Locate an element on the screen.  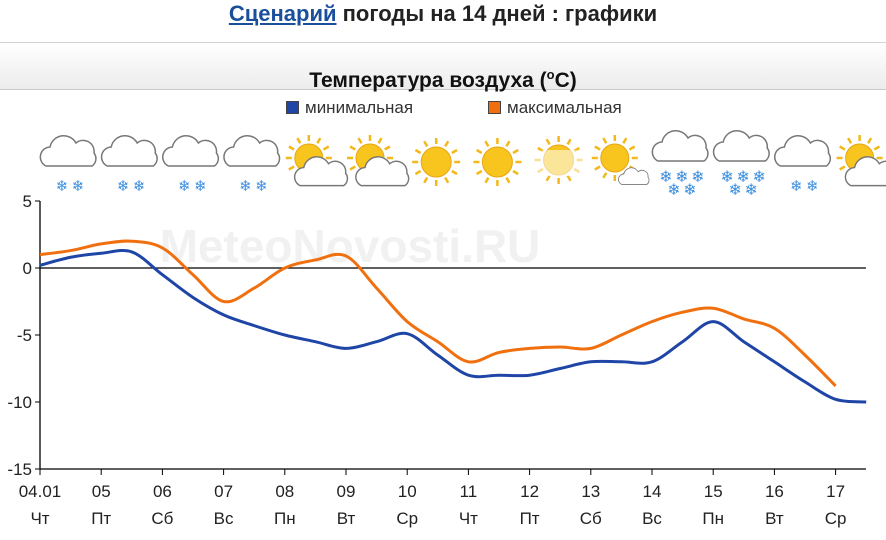
x-tick-label: 04.01 is located at coordinates (40, 491).